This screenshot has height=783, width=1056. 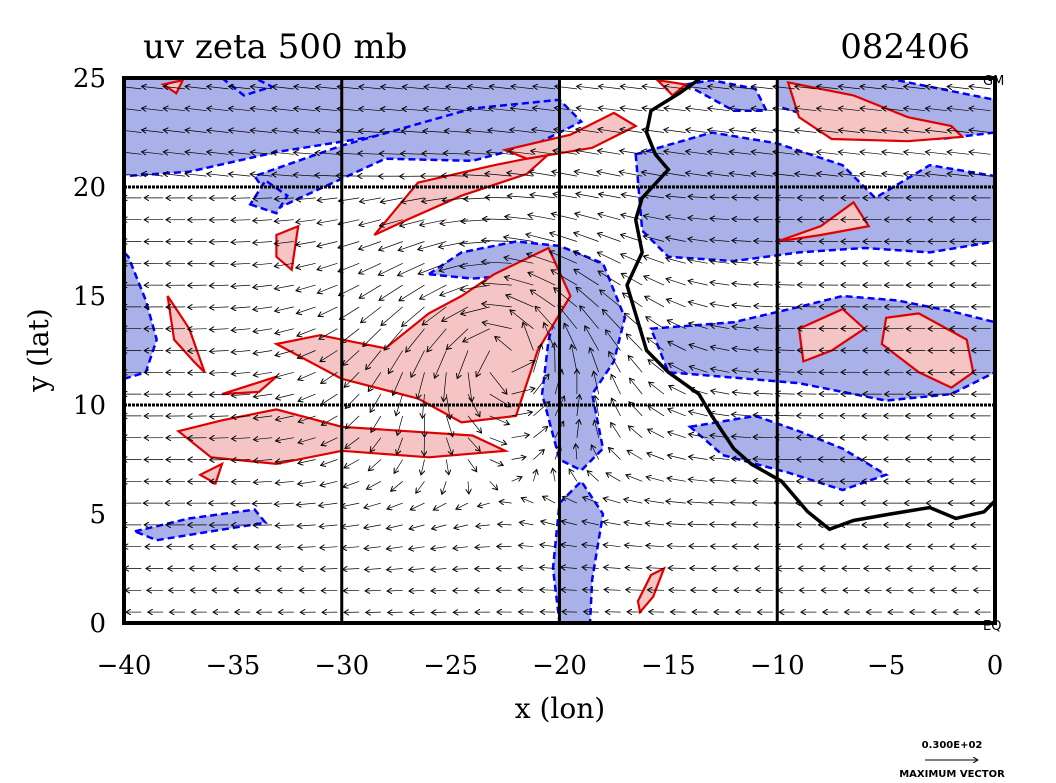 What do you see at coordinates (777, 666) in the screenshot?
I see `x-tick-label: −10` at bounding box center [777, 666].